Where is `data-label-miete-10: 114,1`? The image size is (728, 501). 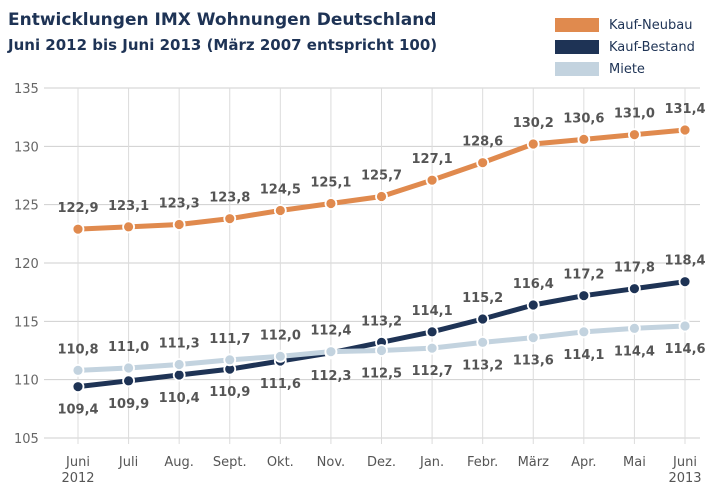 data-label-miete-10: 114,1 is located at coordinates (583, 355).